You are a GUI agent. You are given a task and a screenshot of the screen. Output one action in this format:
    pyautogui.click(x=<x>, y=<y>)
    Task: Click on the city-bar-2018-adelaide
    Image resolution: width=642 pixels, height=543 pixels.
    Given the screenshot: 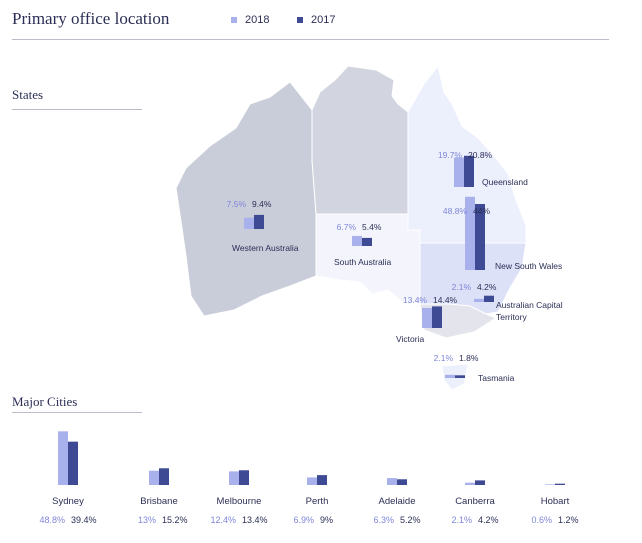 What is the action you would take?
    pyautogui.click(x=392, y=481)
    